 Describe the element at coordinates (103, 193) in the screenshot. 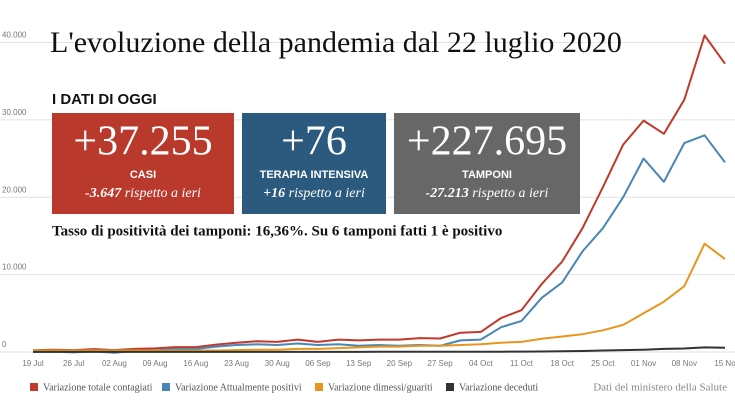

I see `stat-delta-value: -3.647` at that location.